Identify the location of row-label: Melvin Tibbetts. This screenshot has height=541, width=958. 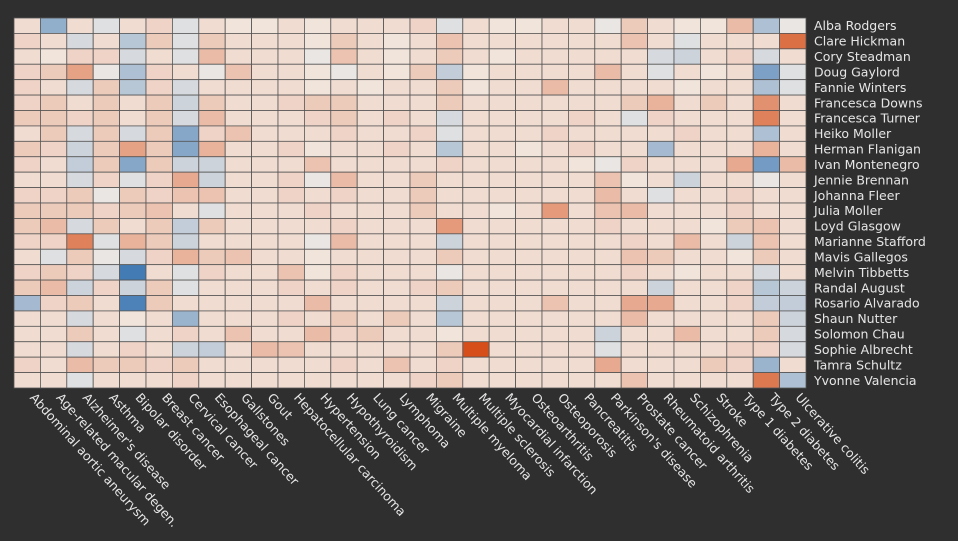
(861, 272).